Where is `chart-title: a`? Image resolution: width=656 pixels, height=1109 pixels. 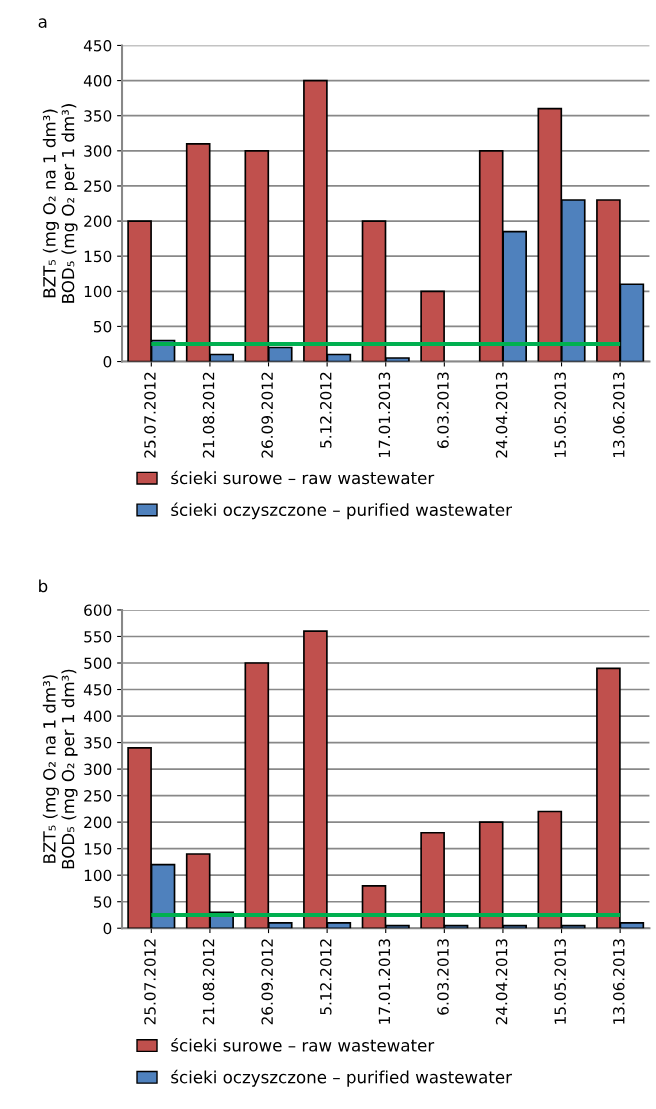
chart-title: a is located at coordinates (42, 23).